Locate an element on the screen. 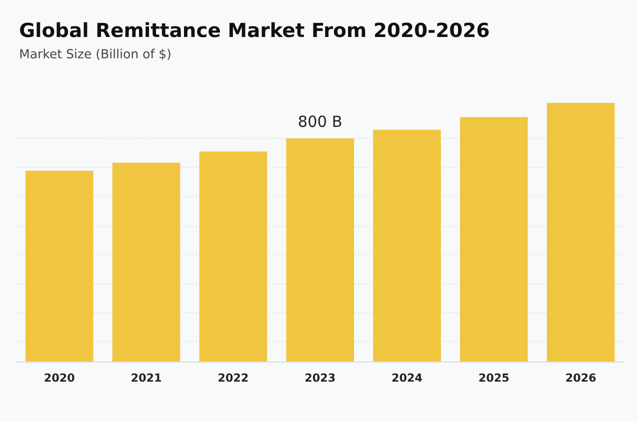  data-label: 800 B is located at coordinates (320, 122).